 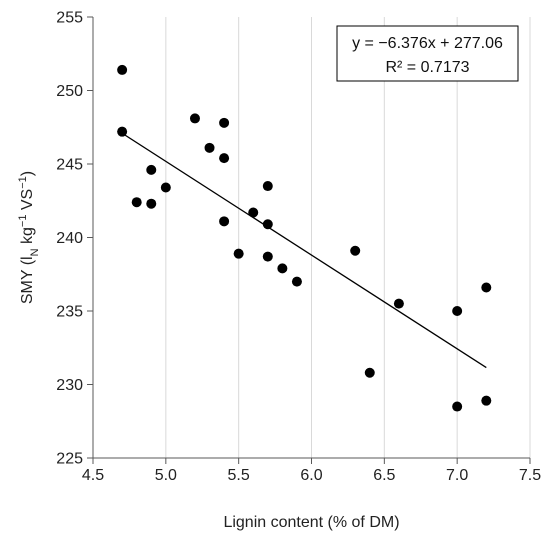 What do you see at coordinates (530, 475) in the screenshot?
I see `x-tick-label: 7.5` at bounding box center [530, 475].